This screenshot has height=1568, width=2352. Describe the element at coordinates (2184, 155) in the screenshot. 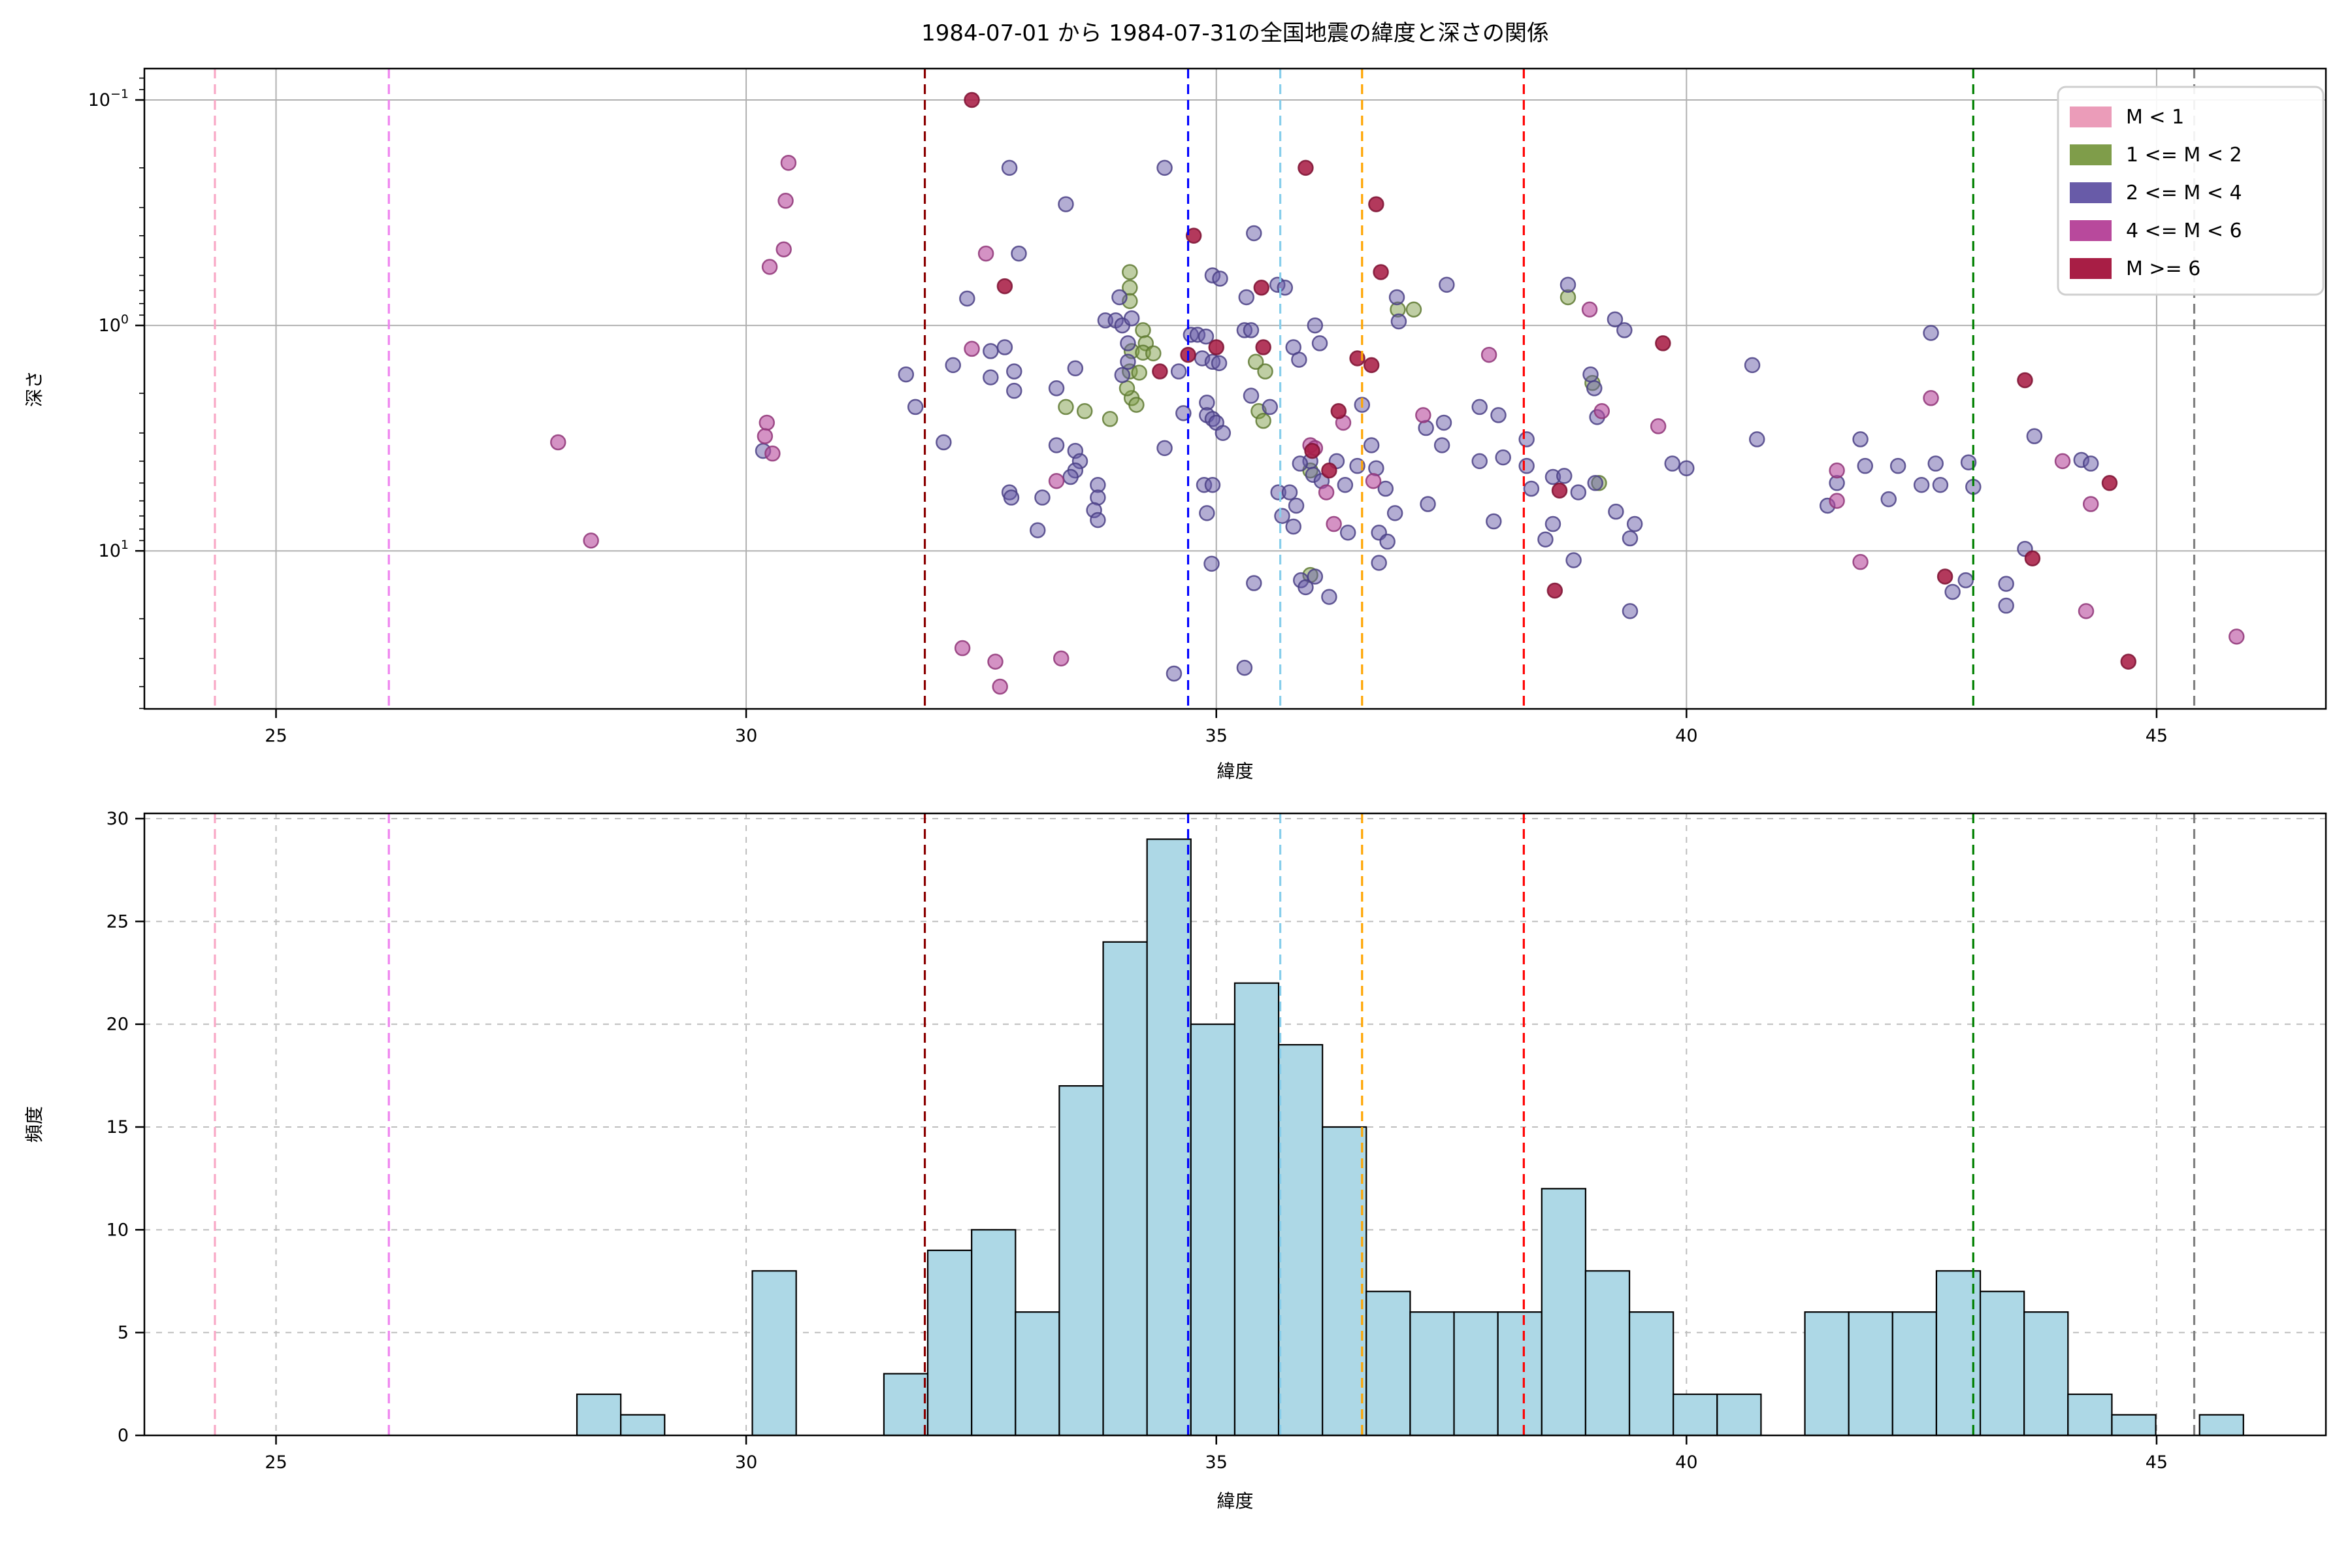

I see `legend-label: 1 <= M < 2` at that location.